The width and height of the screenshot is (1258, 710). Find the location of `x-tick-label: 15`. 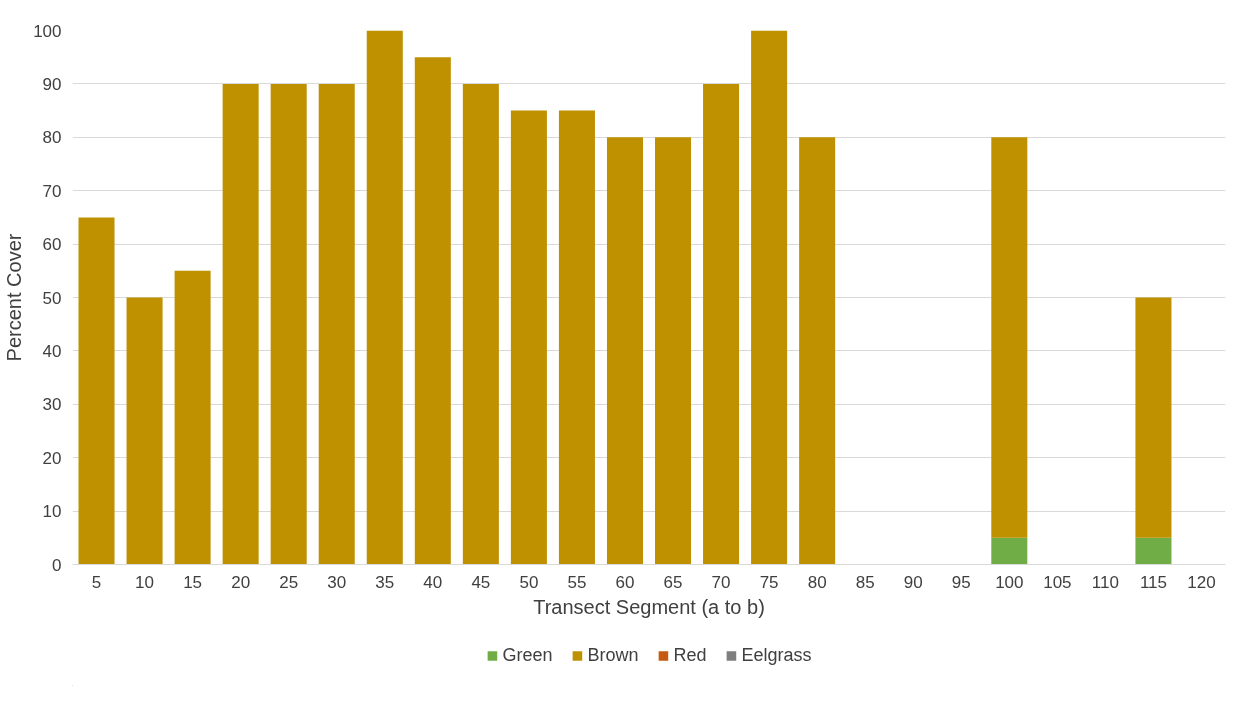

x-tick-label: 15 is located at coordinates (193, 582).